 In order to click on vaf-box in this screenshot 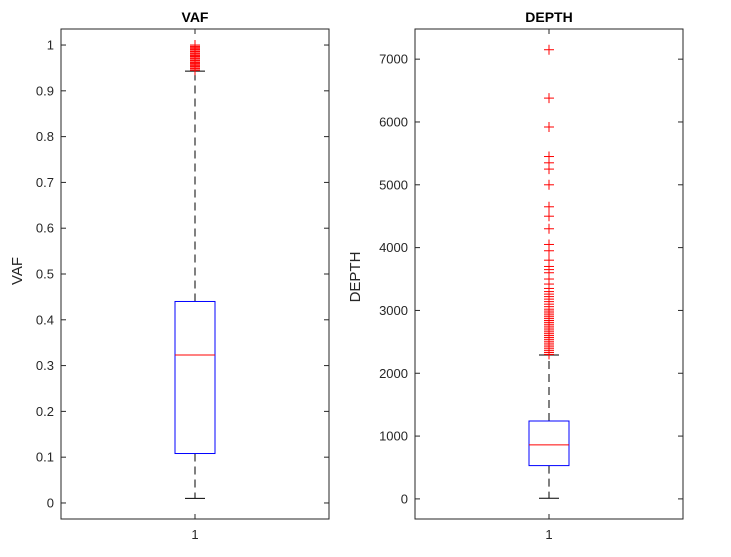, I will do `click(195, 377)`.